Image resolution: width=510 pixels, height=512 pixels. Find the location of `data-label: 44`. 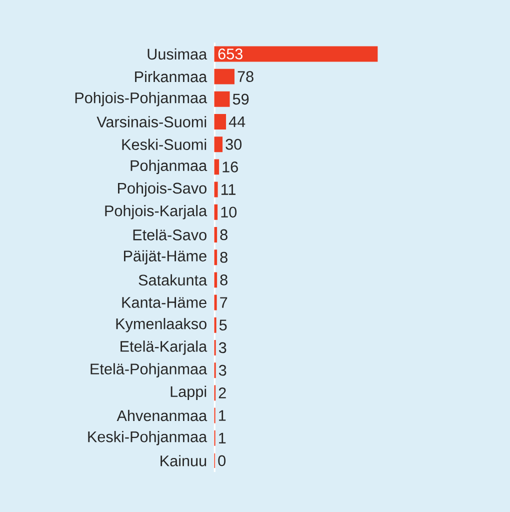

data-label: 44 is located at coordinates (237, 122).